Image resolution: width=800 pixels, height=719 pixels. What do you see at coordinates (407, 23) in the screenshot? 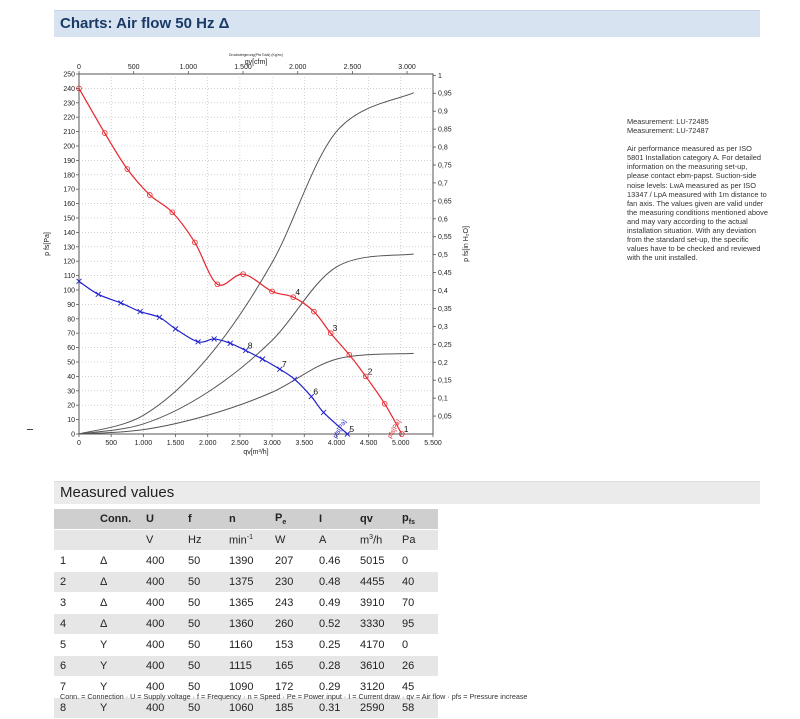
I see `charts-header: Charts: Air flow 50 Hz Δ` at bounding box center [407, 23].